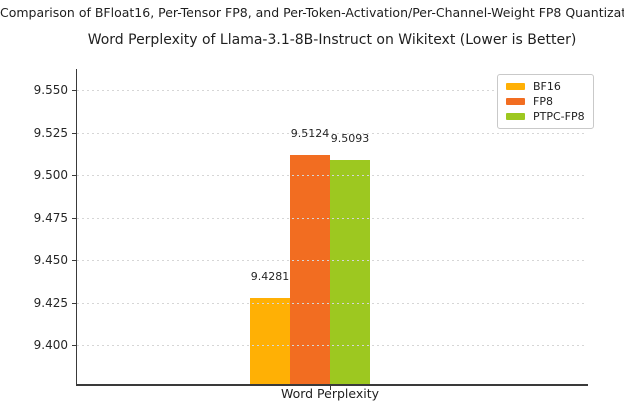 This screenshot has height=408, width=624. I want to click on legend-item-bf16: BF16, so click(545, 86).